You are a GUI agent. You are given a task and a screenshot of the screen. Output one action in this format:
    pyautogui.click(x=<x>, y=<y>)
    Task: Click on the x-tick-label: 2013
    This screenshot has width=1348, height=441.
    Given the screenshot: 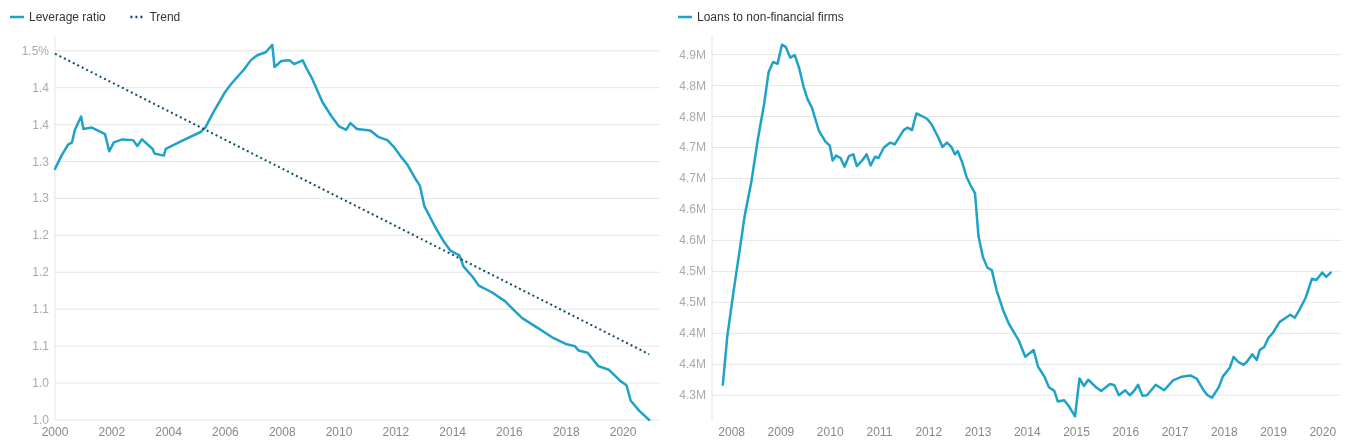 What is the action you would take?
    pyautogui.click(x=978, y=432)
    